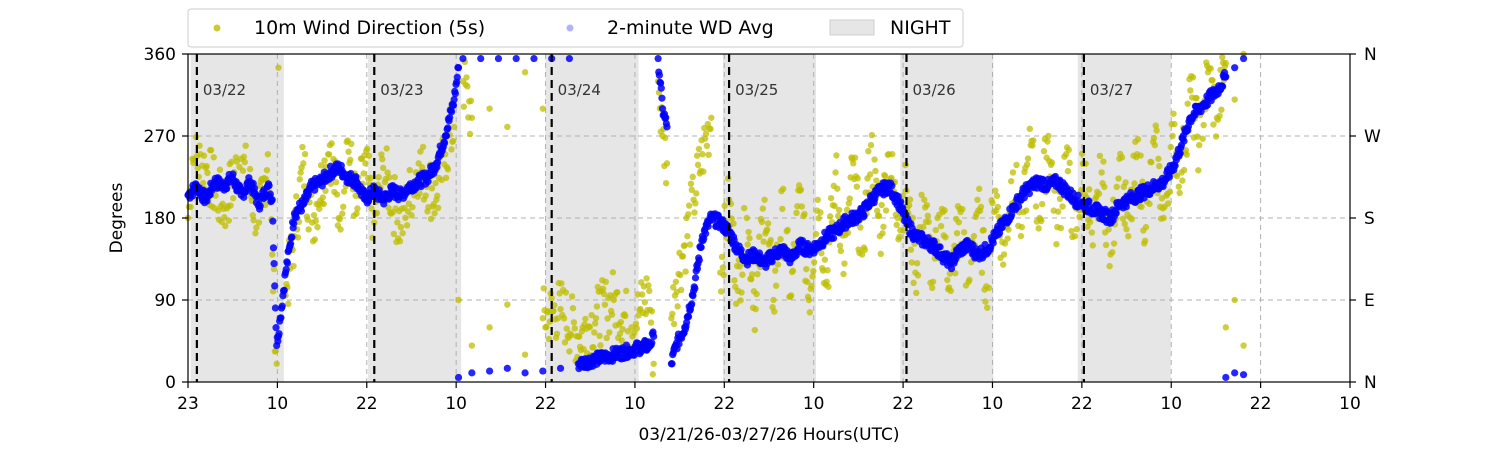  I want to click on day-label-1: 03/22, so click(224, 90).